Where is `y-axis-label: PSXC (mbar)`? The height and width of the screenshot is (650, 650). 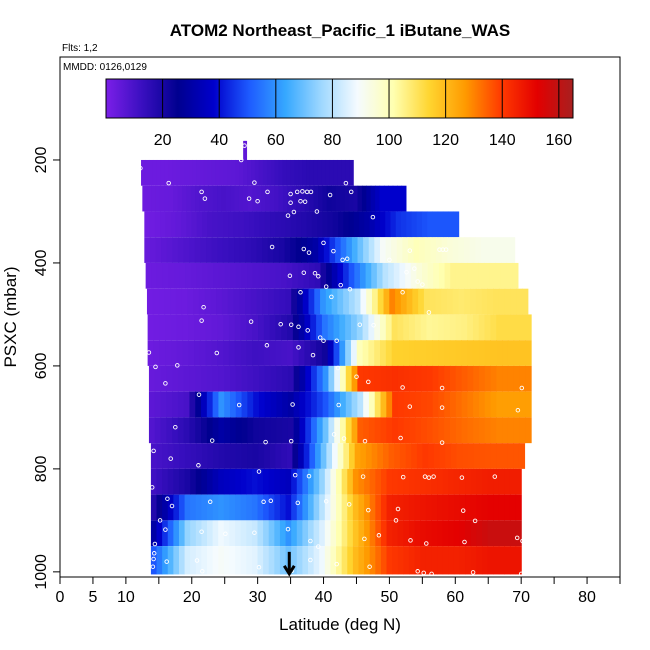 y-axis-label: PSXC (mbar) is located at coordinates (10, 316).